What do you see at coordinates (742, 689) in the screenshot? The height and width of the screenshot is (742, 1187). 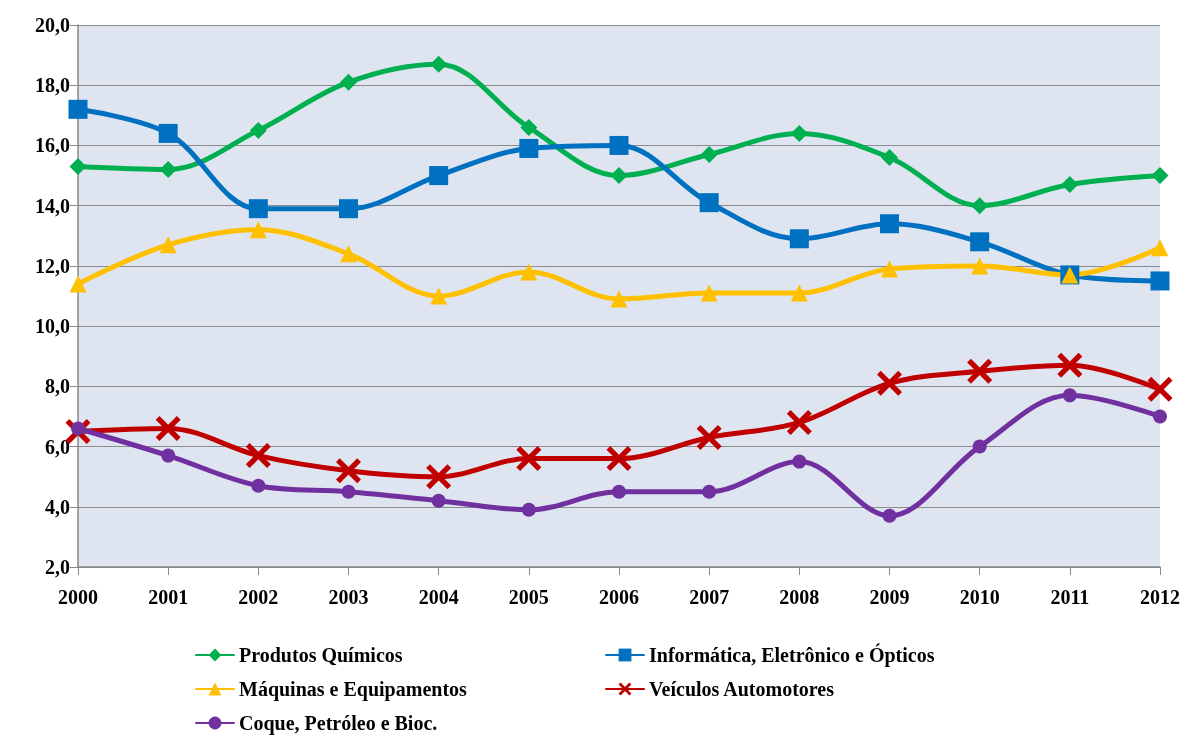 I see `legend-label: Veículos Automotores` at bounding box center [742, 689].